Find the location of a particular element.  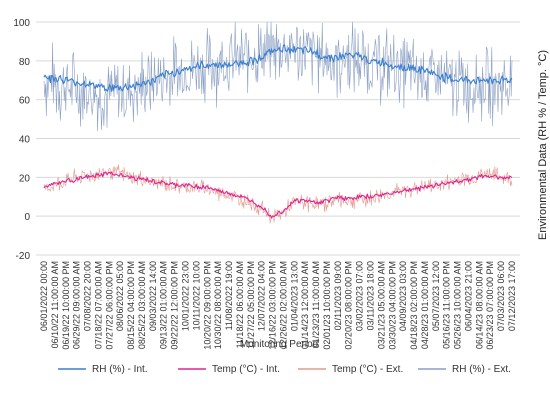

x-tick-label: 04/09/2023 03:00 is located at coordinates (403, 296).